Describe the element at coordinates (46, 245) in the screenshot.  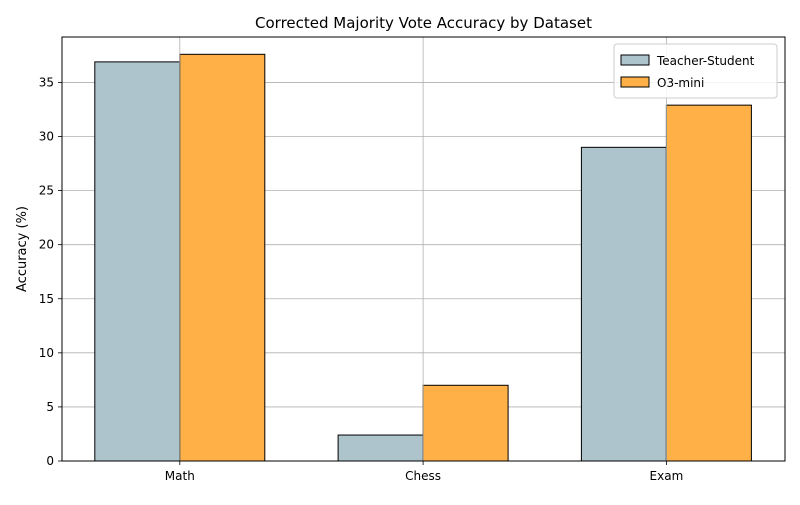
I see `y-tick-label: 20` at that location.